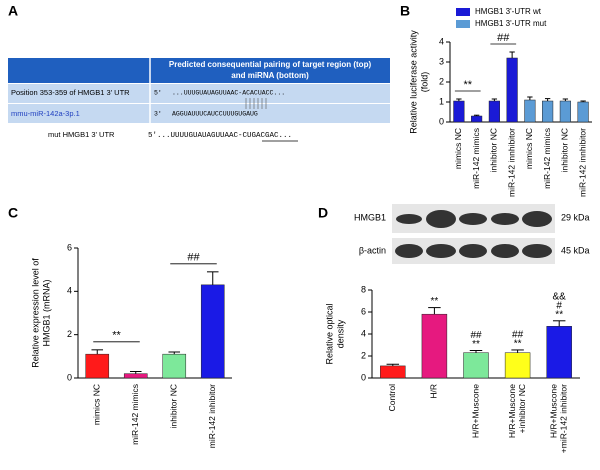 This screenshot has width=600, height=470. What do you see at coordinates (372, 250) in the screenshot?
I see `blot-label: β-actin` at bounding box center [372, 250].